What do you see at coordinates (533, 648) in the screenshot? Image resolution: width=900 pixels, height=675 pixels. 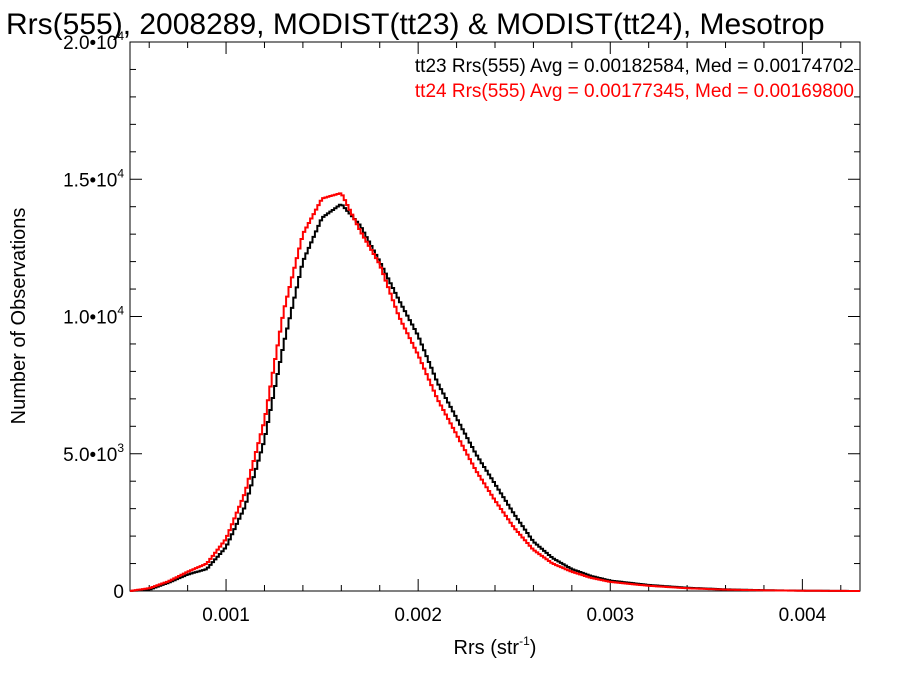 I see `x-axis-label-close: )` at bounding box center [533, 648].